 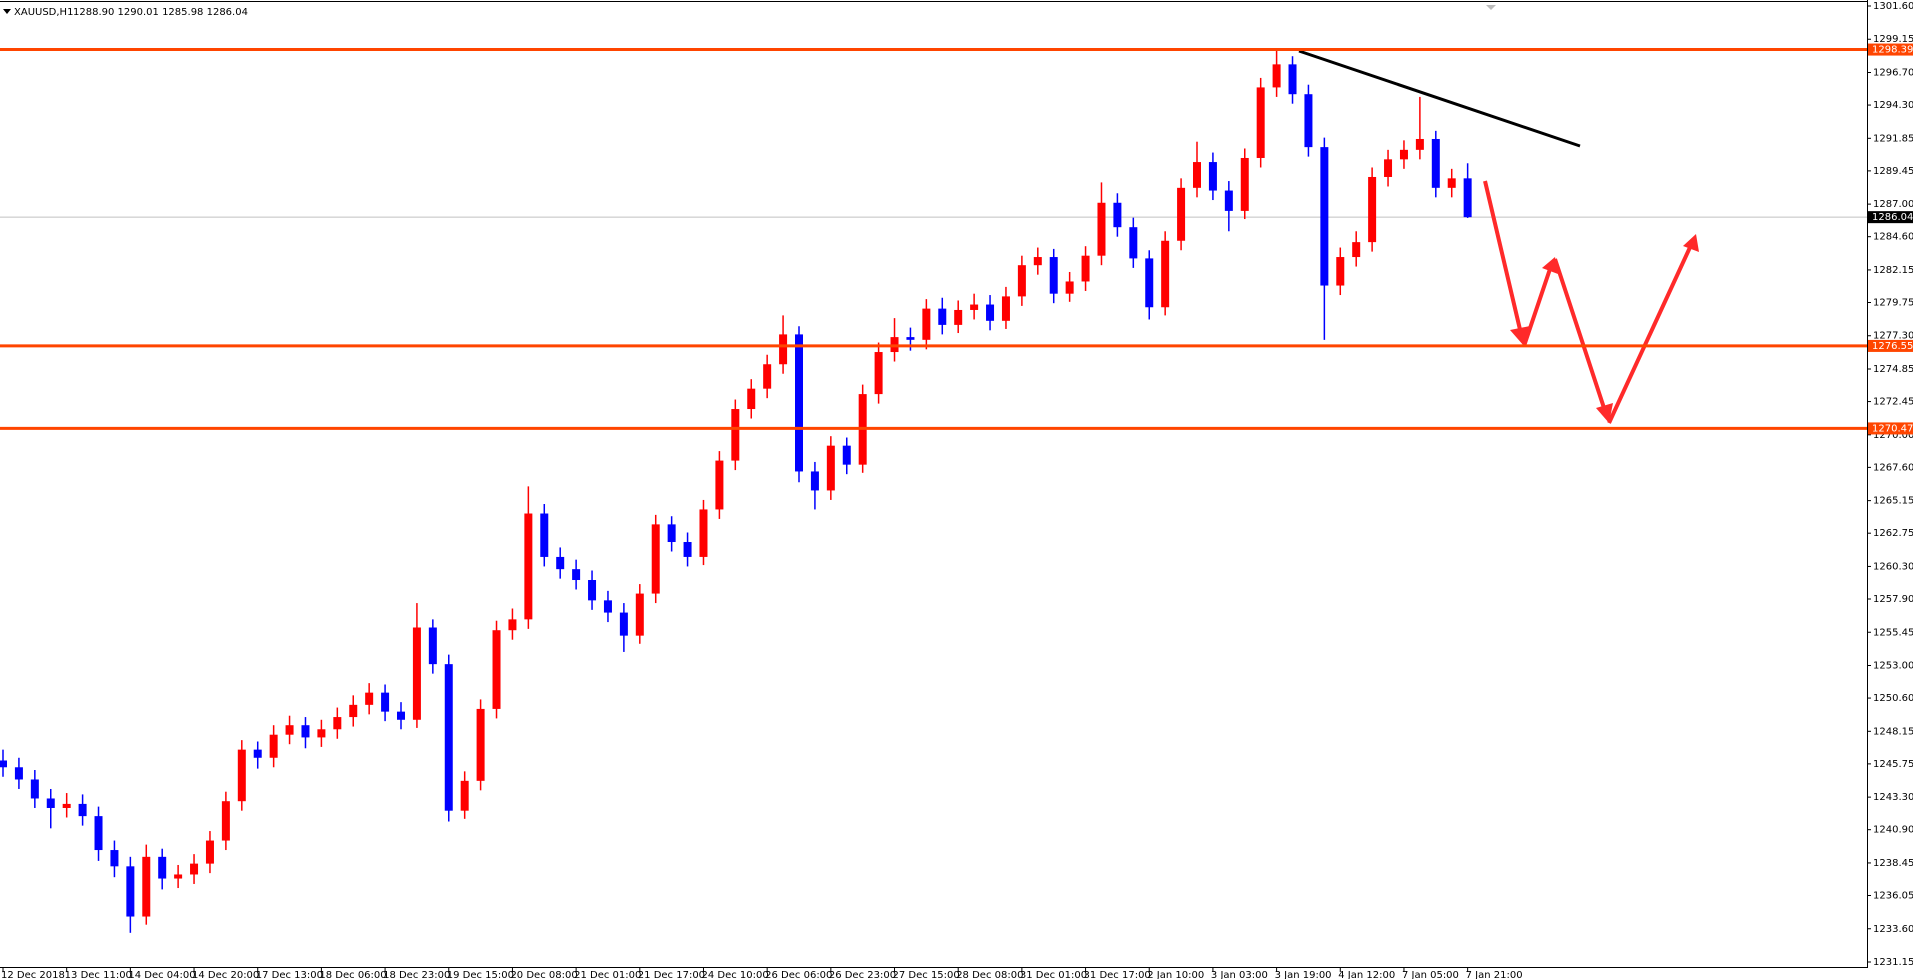 What do you see at coordinates (1893, 105) in the screenshot?
I see `y-tick-label: 1294.30` at bounding box center [1893, 105].